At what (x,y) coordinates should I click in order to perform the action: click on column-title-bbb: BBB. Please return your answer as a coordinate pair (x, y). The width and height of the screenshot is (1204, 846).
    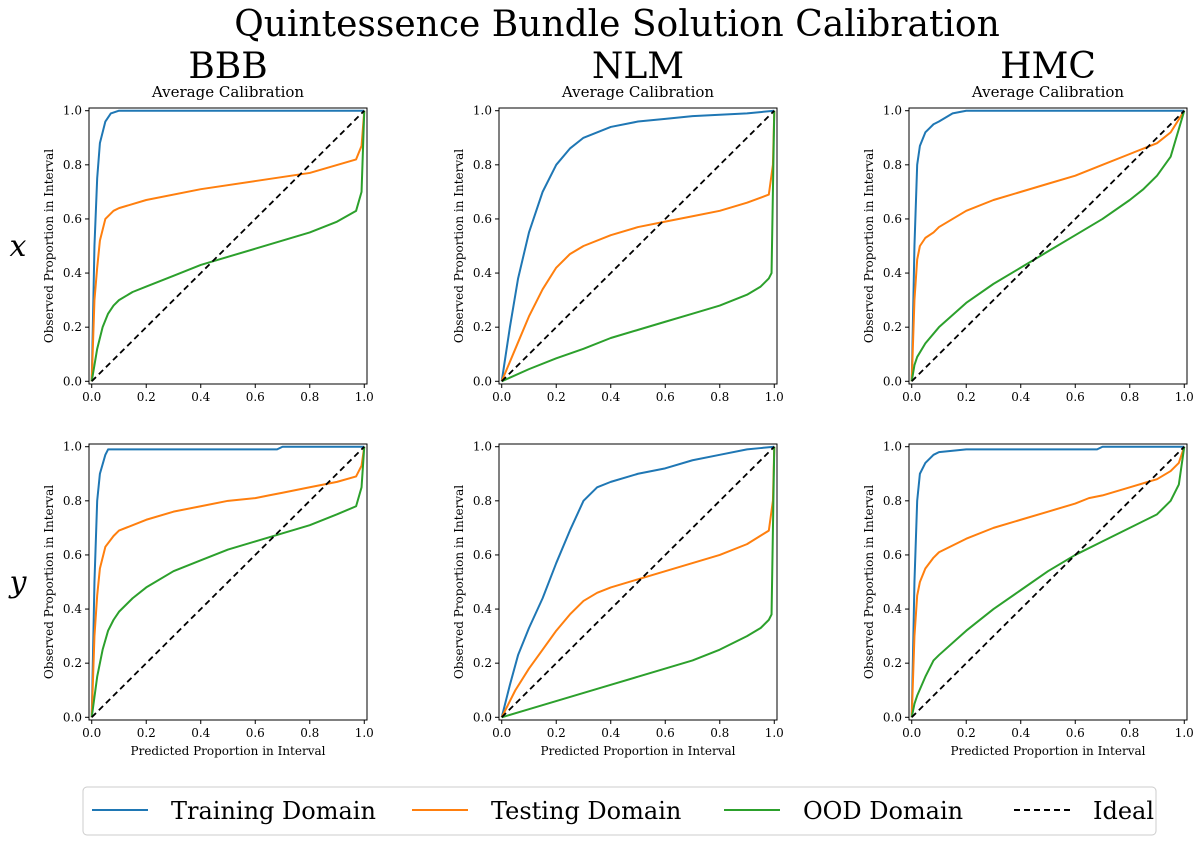
    Looking at the image, I should click on (227, 66).